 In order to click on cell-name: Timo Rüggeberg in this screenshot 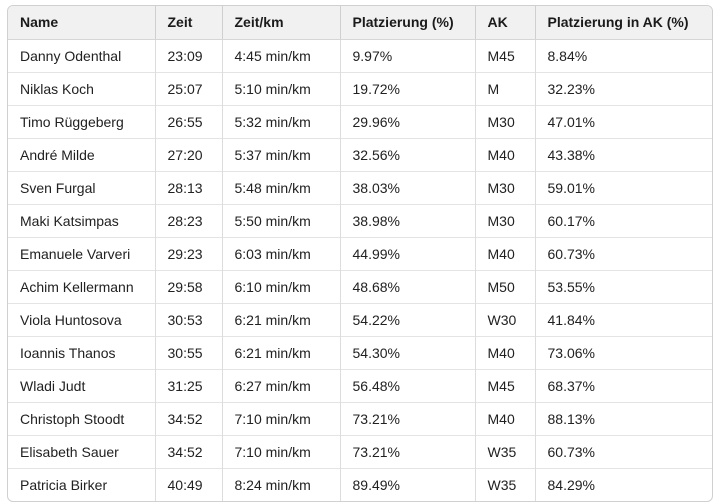, I will do `click(82, 121)`.